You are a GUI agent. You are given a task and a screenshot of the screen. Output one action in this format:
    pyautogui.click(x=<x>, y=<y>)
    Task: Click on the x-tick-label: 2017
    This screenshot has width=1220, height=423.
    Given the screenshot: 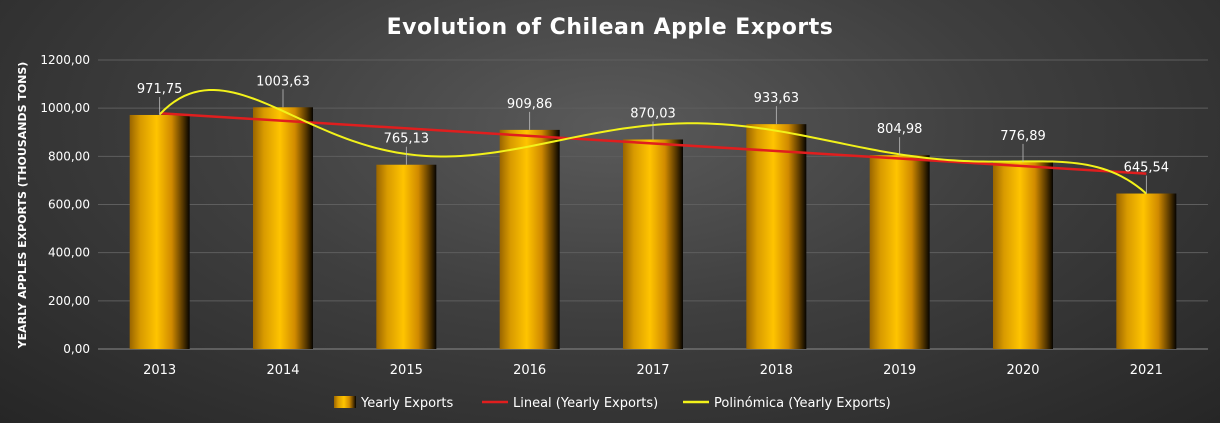 What is the action you would take?
    pyautogui.click(x=652, y=370)
    